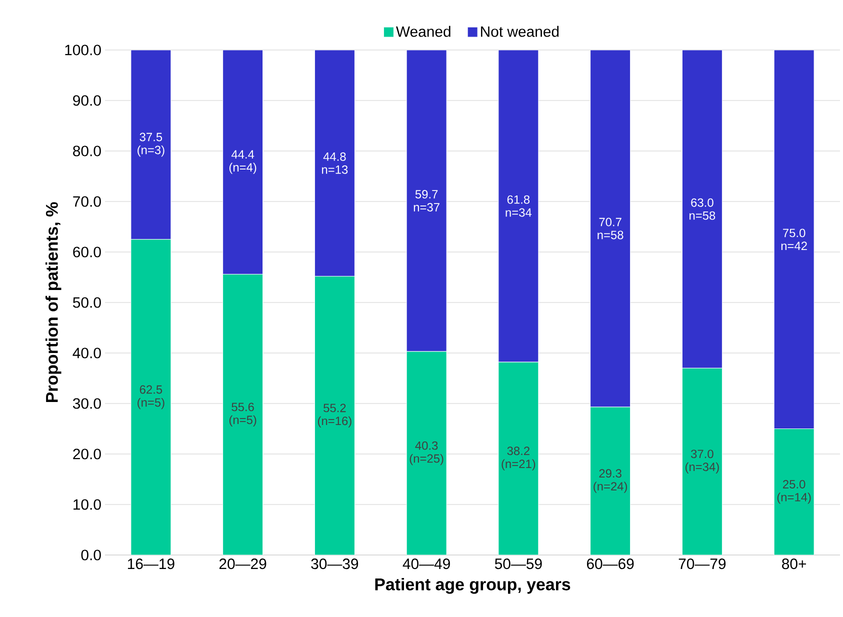 This screenshot has height=617, width=843. What do you see at coordinates (242, 162) in the screenshot?
I see `data-label: 44.4 (n=4)` at bounding box center [242, 162].